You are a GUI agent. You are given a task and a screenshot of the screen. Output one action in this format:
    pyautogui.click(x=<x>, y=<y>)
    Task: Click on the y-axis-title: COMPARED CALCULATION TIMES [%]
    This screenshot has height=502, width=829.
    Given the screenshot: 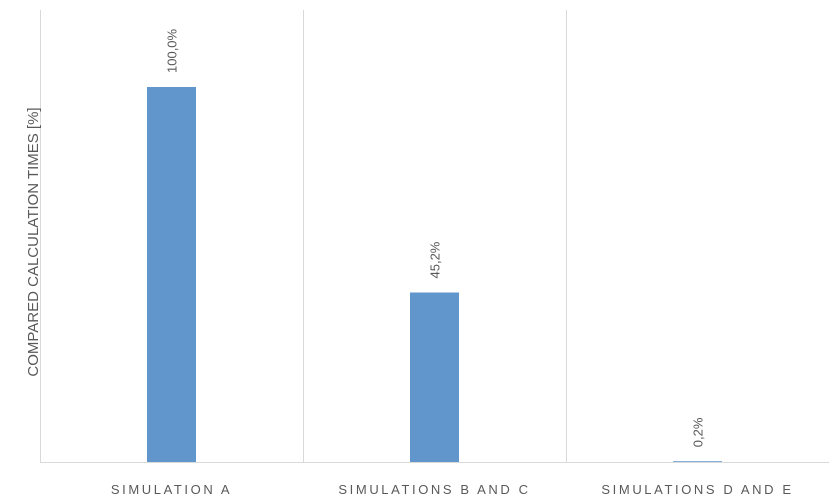 What is the action you would take?
    pyautogui.click(x=33, y=241)
    